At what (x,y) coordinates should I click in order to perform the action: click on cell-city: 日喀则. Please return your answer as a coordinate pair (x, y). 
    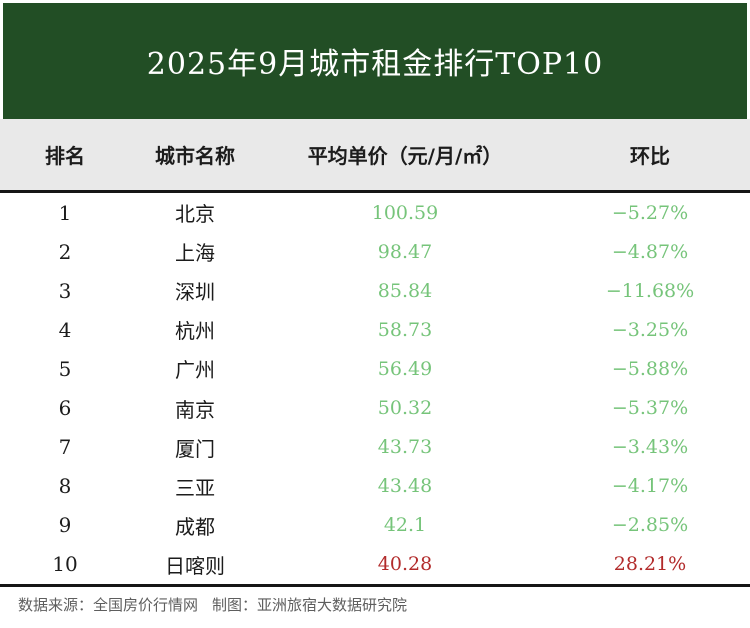
    Looking at the image, I should click on (195, 565).